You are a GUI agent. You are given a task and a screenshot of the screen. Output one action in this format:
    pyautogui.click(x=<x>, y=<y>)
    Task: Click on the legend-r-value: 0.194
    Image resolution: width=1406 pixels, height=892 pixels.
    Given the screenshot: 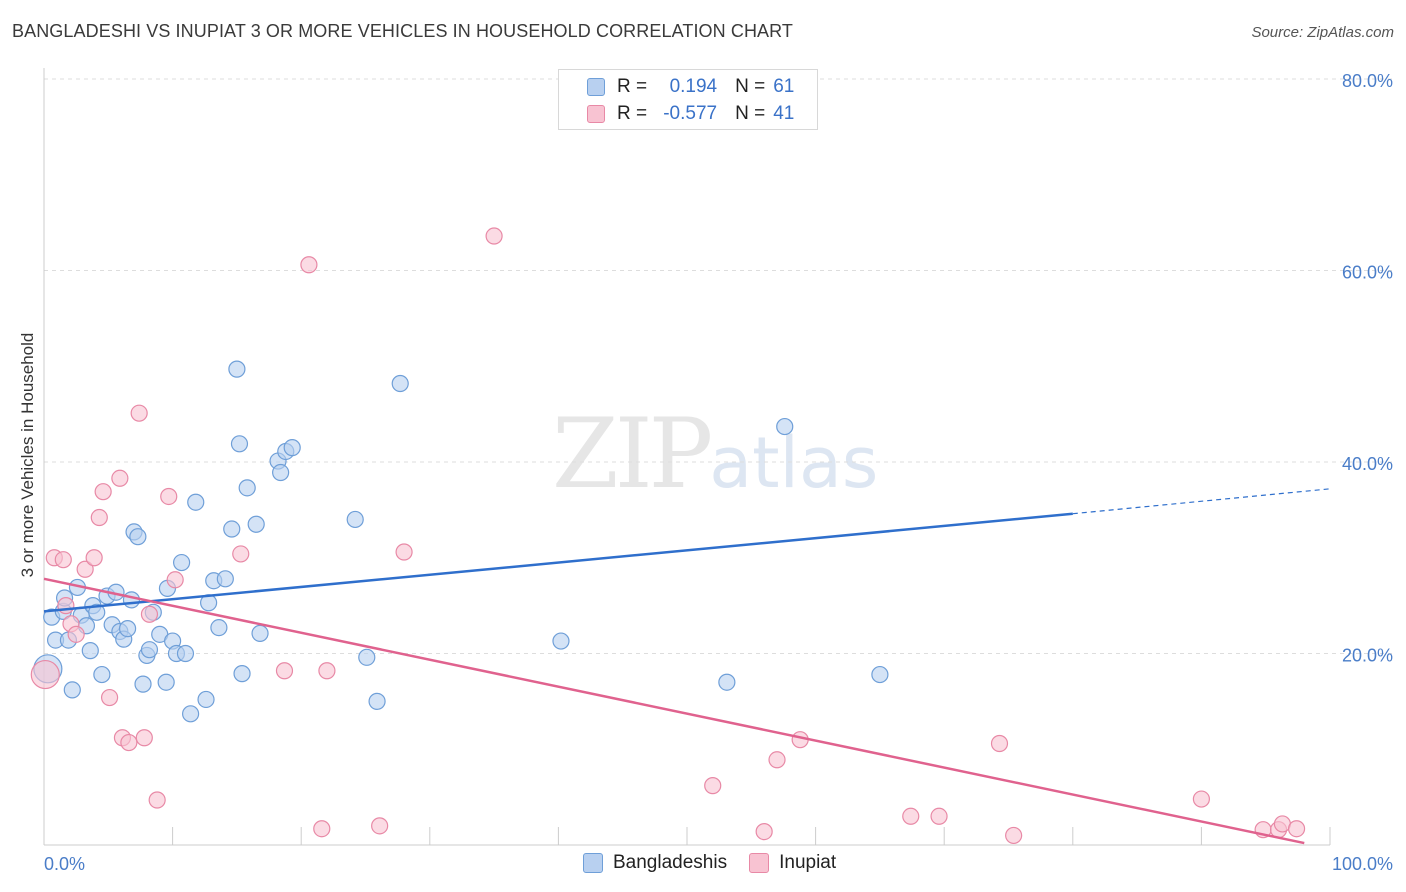 What is the action you would take?
    pyautogui.click(x=693, y=86)
    